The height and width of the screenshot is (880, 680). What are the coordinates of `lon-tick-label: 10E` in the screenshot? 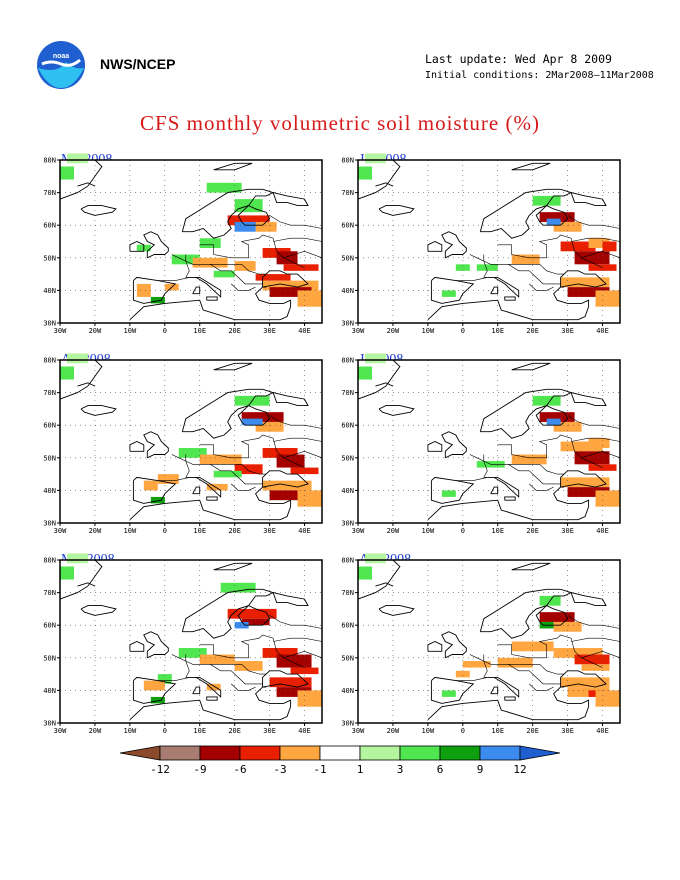 It's located at (497, 331).